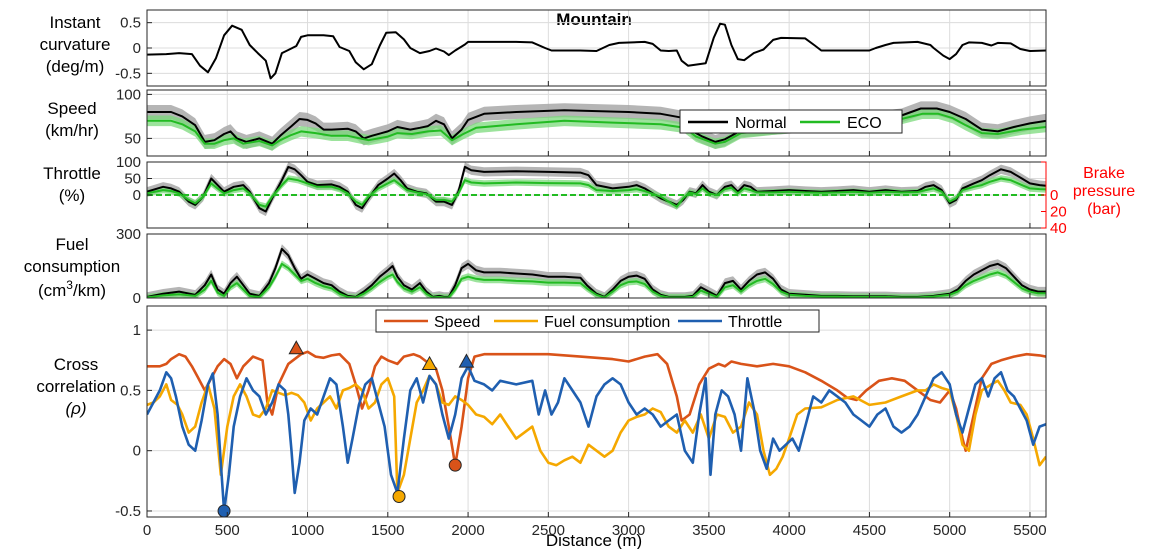 The image size is (1152, 549). I want to click on x-tick-label: 2500, so click(548, 530).